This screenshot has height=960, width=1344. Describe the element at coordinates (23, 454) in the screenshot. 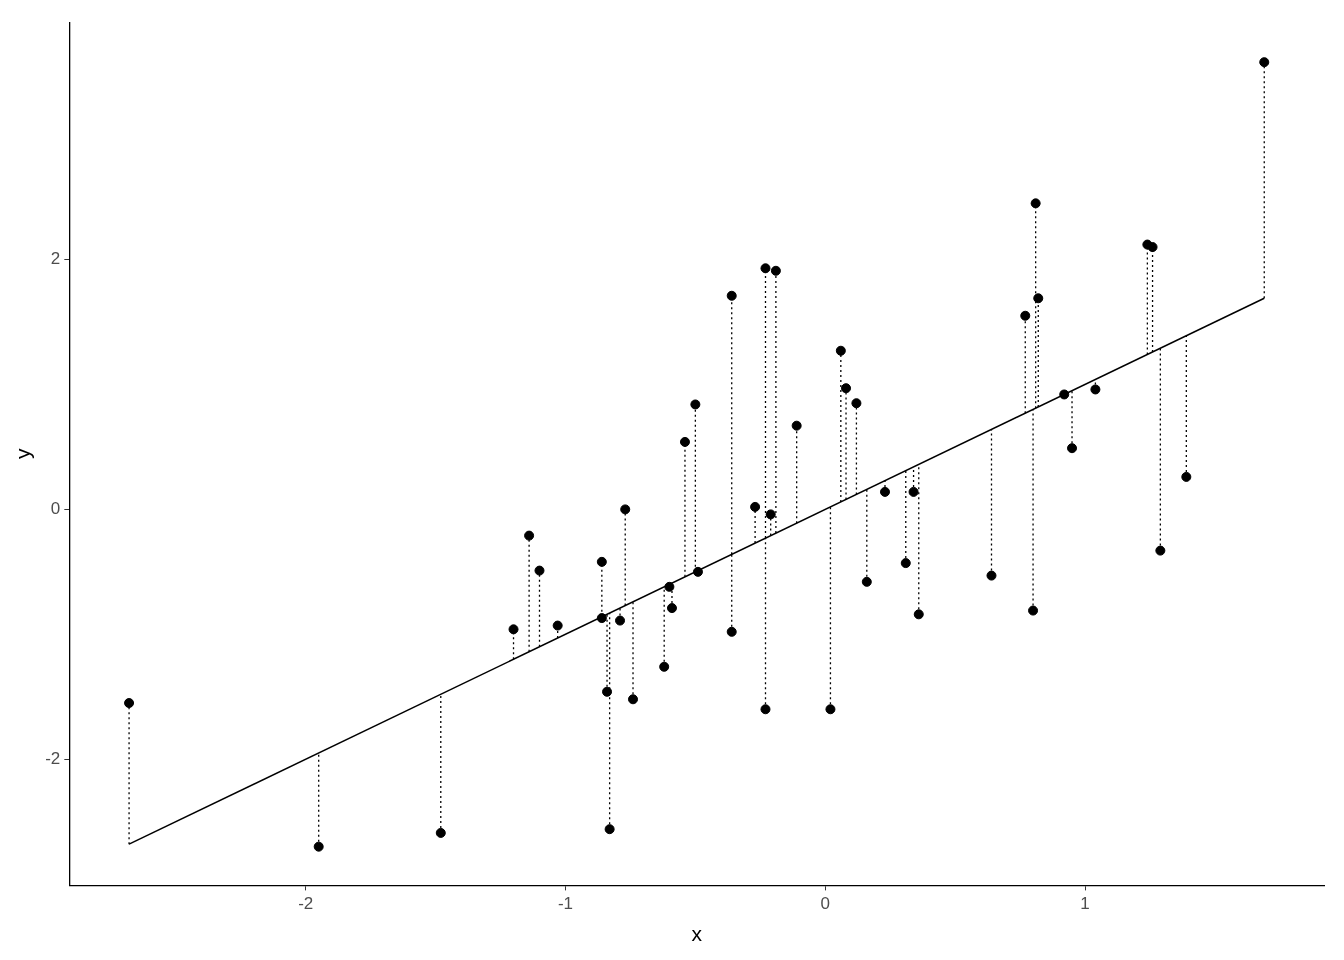

I see `y-axis-title: y` at that location.